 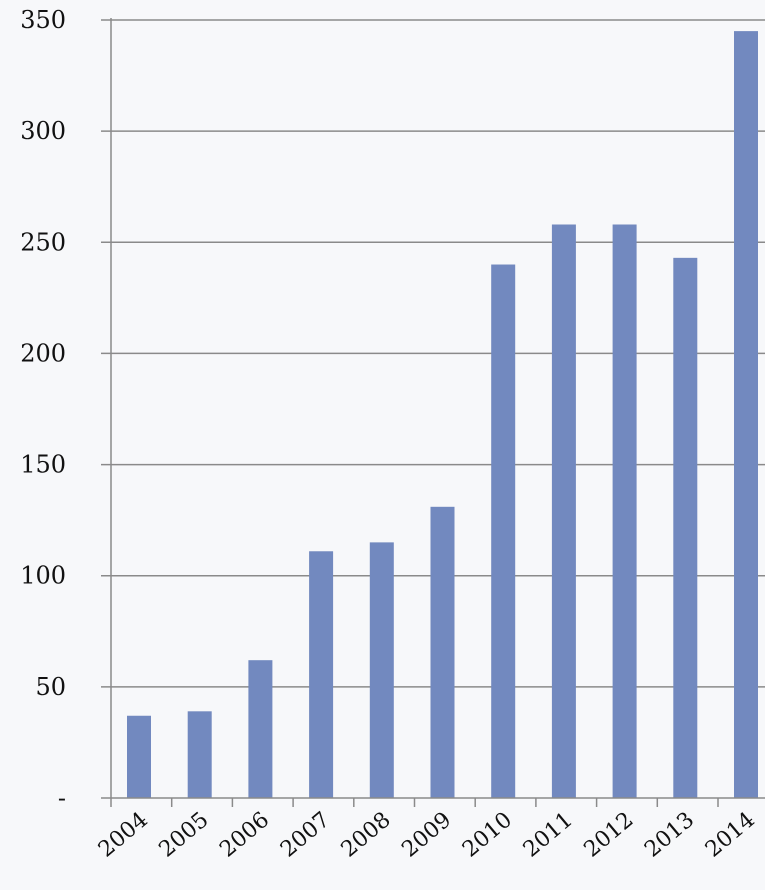 I want to click on bar-2007, so click(x=321, y=674).